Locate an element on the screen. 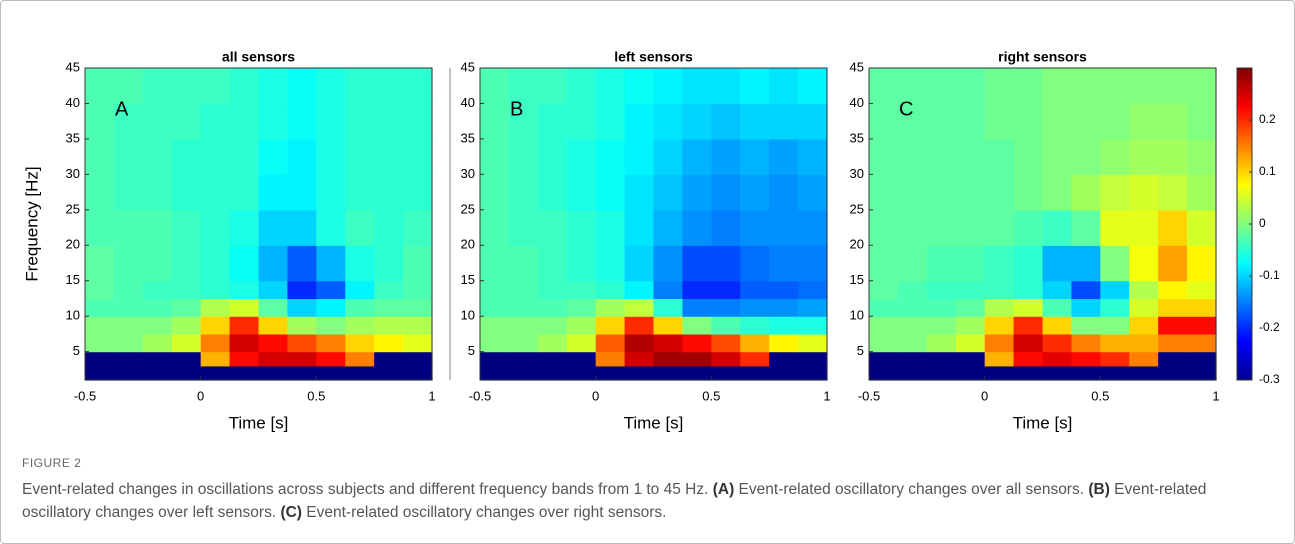  x-tick-label: -0.5 is located at coordinates (869, 395).